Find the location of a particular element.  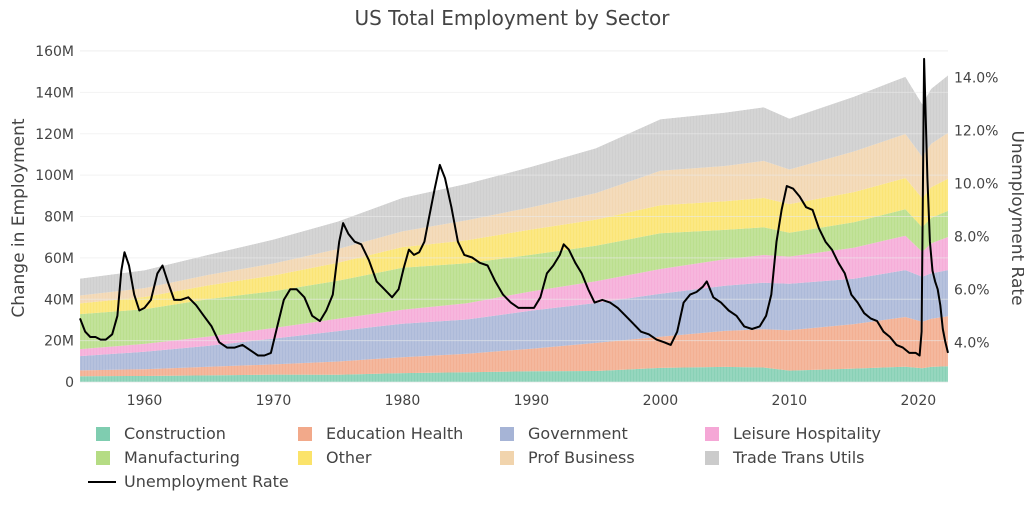

legend-swatch-trade-trans-utils is located at coordinates (712, 457).